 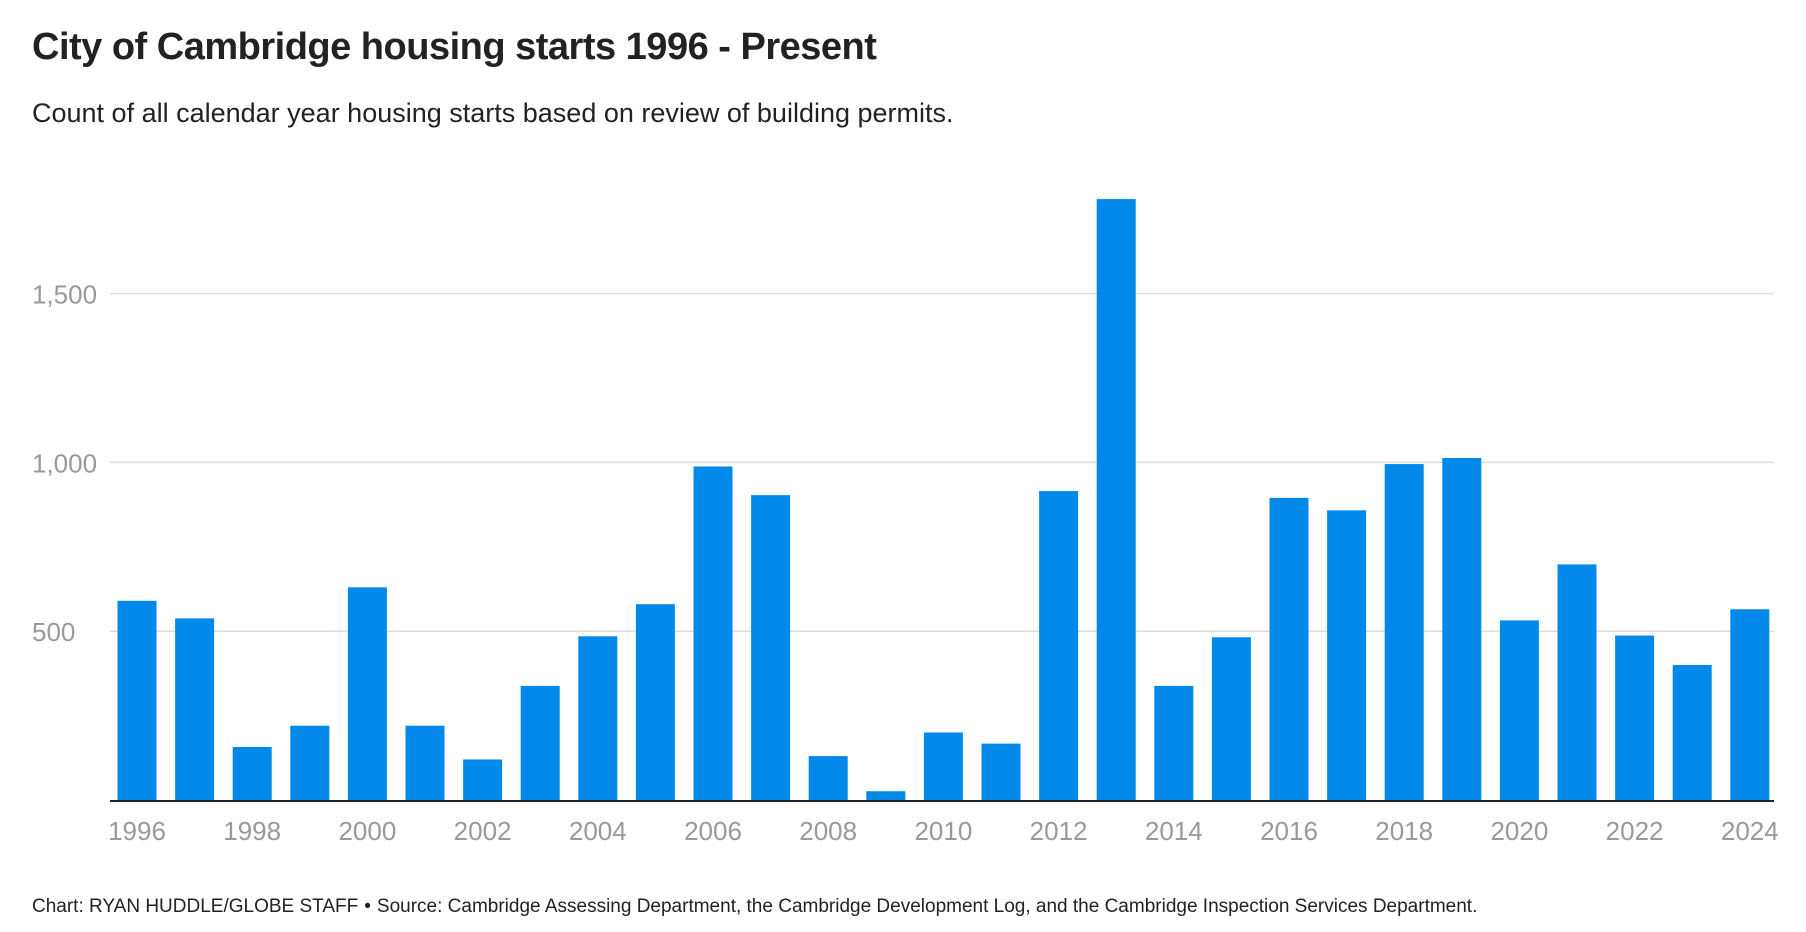 I want to click on bar-2019, so click(x=1462, y=629).